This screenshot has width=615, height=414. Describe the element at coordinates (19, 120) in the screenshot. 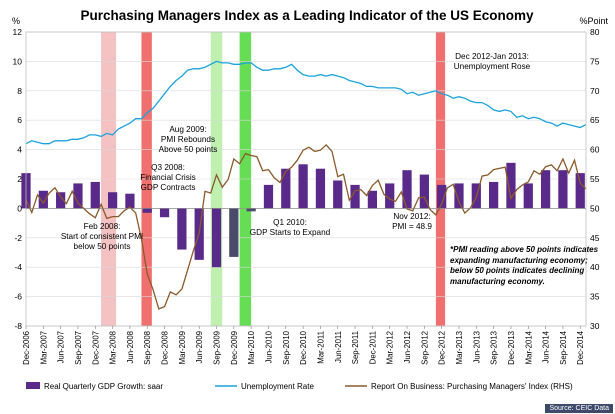

I see `y-left-tick-label: 6` at that location.